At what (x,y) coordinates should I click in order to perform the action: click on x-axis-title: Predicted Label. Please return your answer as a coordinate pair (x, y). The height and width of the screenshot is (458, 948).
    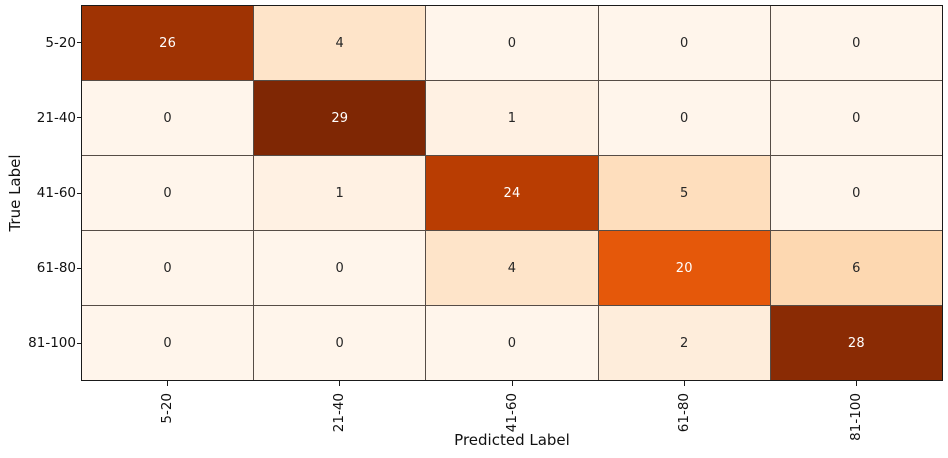
    Looking at the image, I should click on (512, 440).